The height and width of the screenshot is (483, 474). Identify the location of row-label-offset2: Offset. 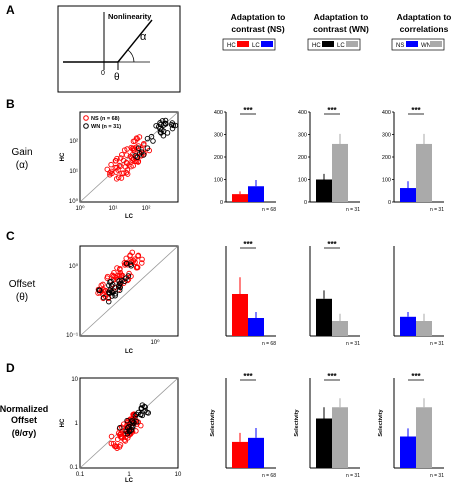
(24, 420).